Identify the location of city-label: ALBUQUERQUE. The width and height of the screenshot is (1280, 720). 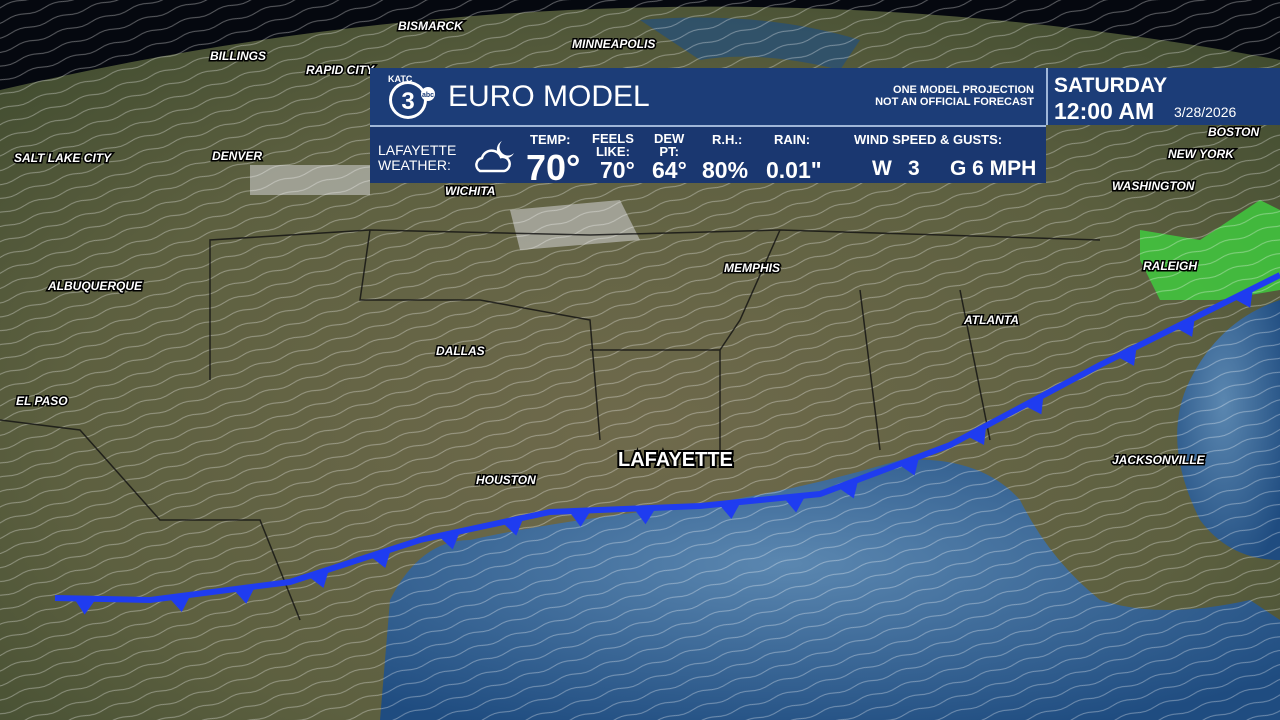
(95, 286).